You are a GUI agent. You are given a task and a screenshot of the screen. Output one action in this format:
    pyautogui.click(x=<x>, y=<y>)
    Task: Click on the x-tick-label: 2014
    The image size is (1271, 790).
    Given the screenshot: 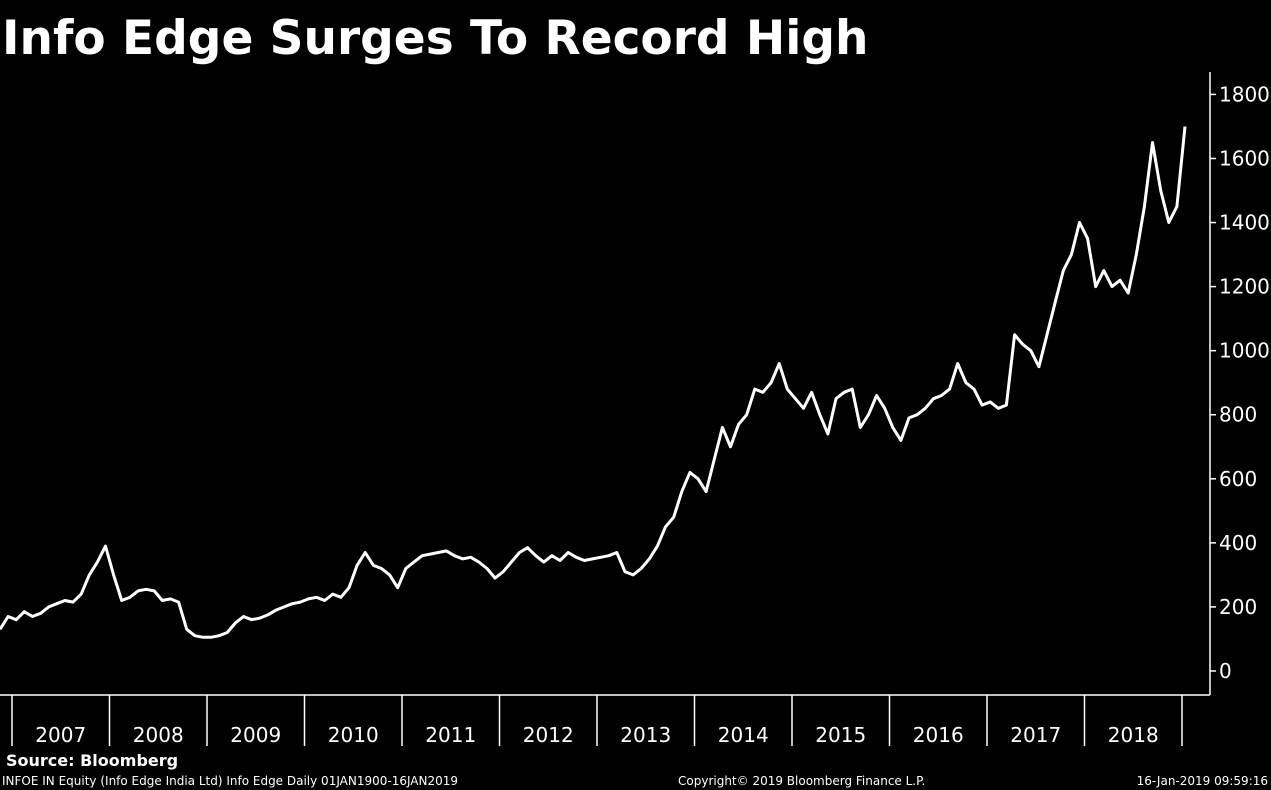 What is the action you would take?
    pyautogui.click(x=743, y=735)
    